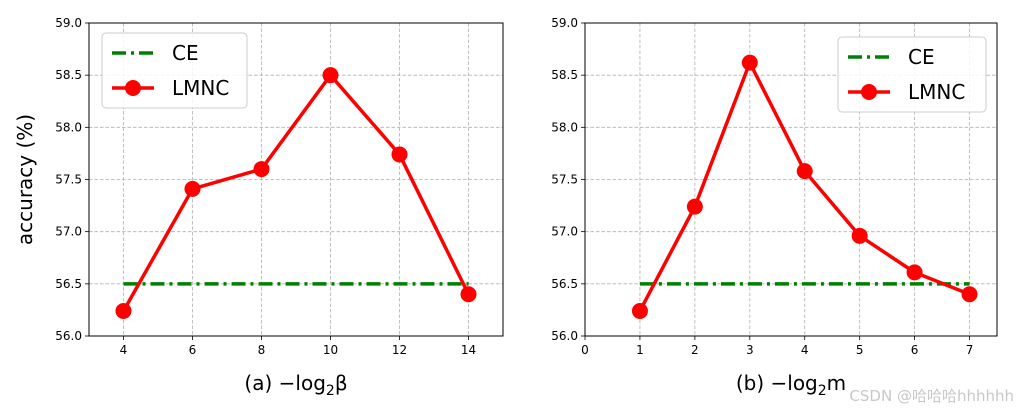  What do you see at coordinates (341, 383) in the screenshot?
I see `x-axis-title-suffix: β` at bounding box center [341, 383].